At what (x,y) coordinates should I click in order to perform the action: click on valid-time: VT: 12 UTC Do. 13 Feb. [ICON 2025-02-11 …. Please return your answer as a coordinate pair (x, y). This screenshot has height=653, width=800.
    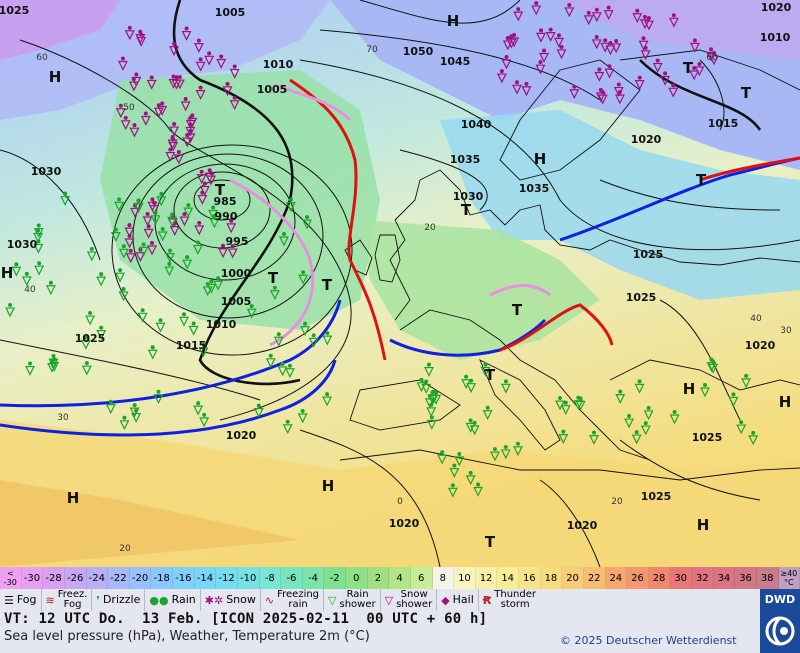
    Looking at the image, I should click on (246, 619).